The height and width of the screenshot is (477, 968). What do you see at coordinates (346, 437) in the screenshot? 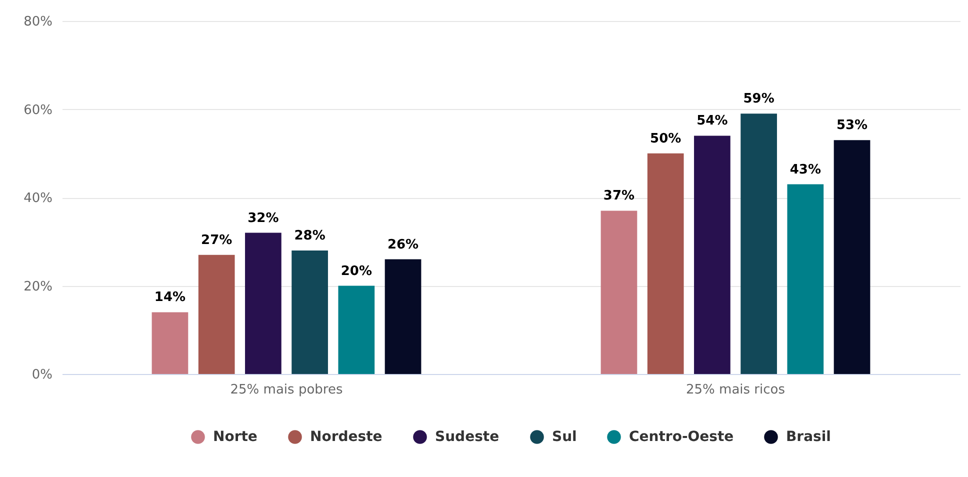
I see `legend-label: Nordeste` at bounding box center [346, 437].